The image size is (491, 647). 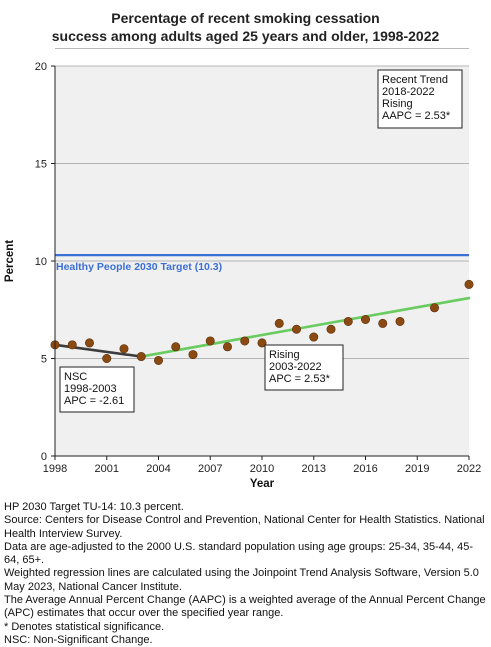 I want to click on x-axis-label: Year, so click(x=262, y=484).